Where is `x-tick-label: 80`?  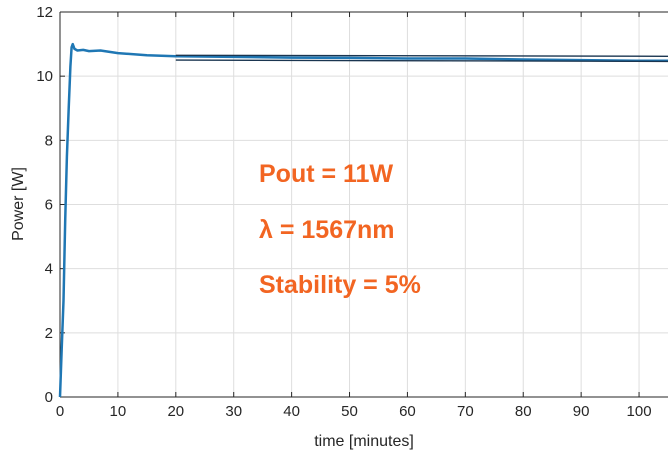
x-tick-label: 80 is located at coordinates (523, 411).